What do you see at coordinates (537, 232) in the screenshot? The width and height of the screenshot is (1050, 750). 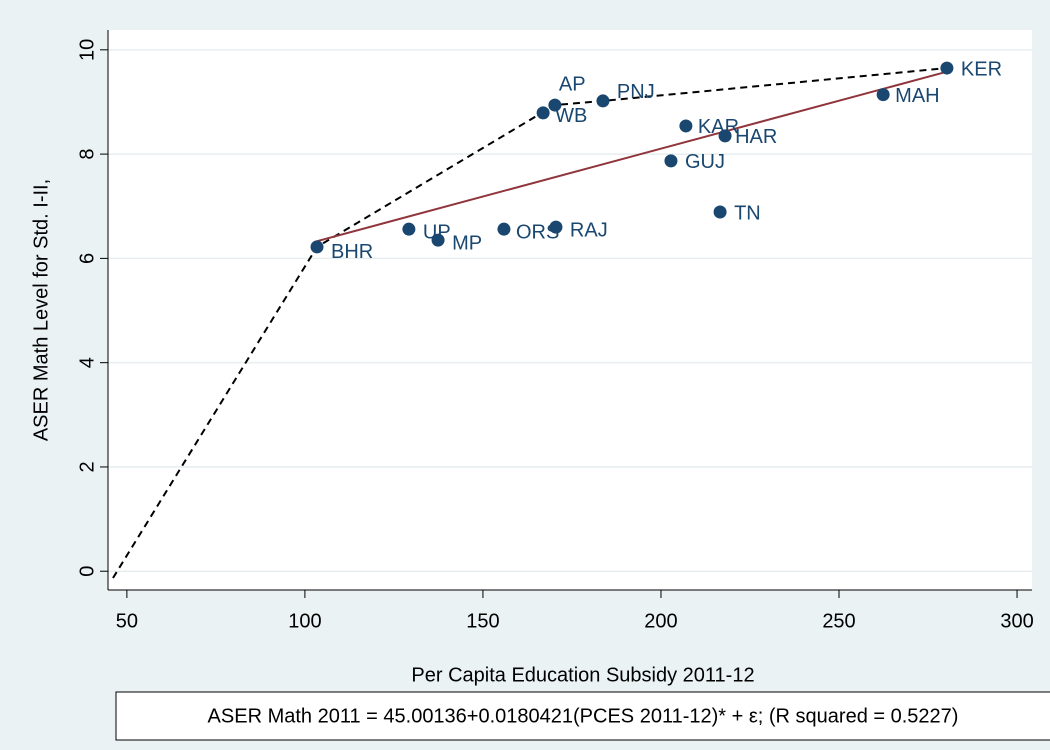 I see `point-label: ORS` at bounding box center [537, 232].